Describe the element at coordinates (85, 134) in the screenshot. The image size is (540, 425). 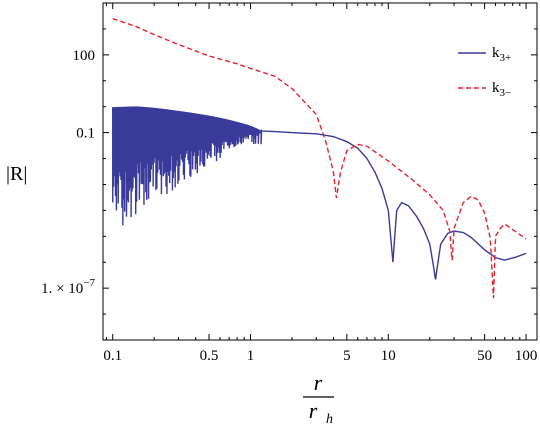
I see `y-tick-label: 0.1` at that location.